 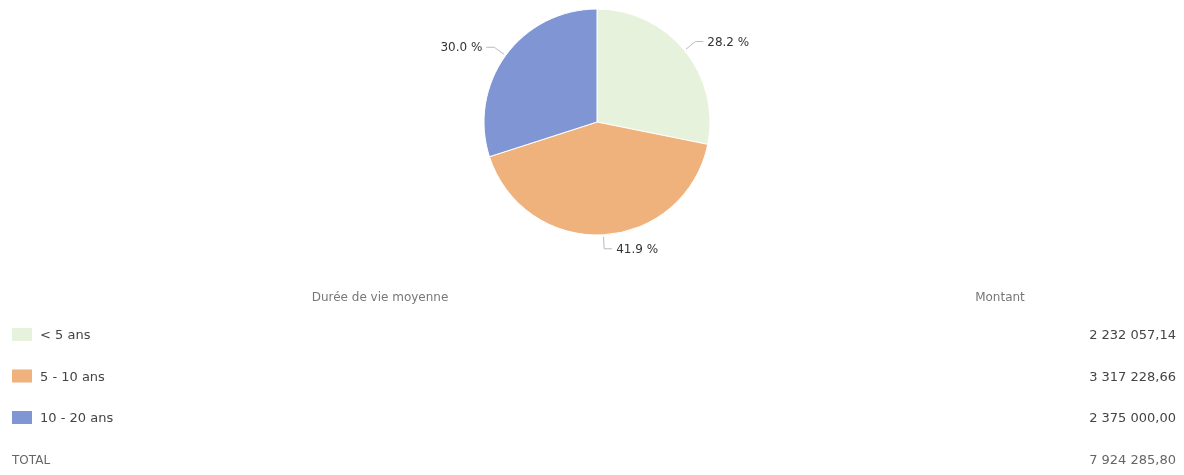 I want to click on text: 3 317 228,66, so click(x=1132, y=376).